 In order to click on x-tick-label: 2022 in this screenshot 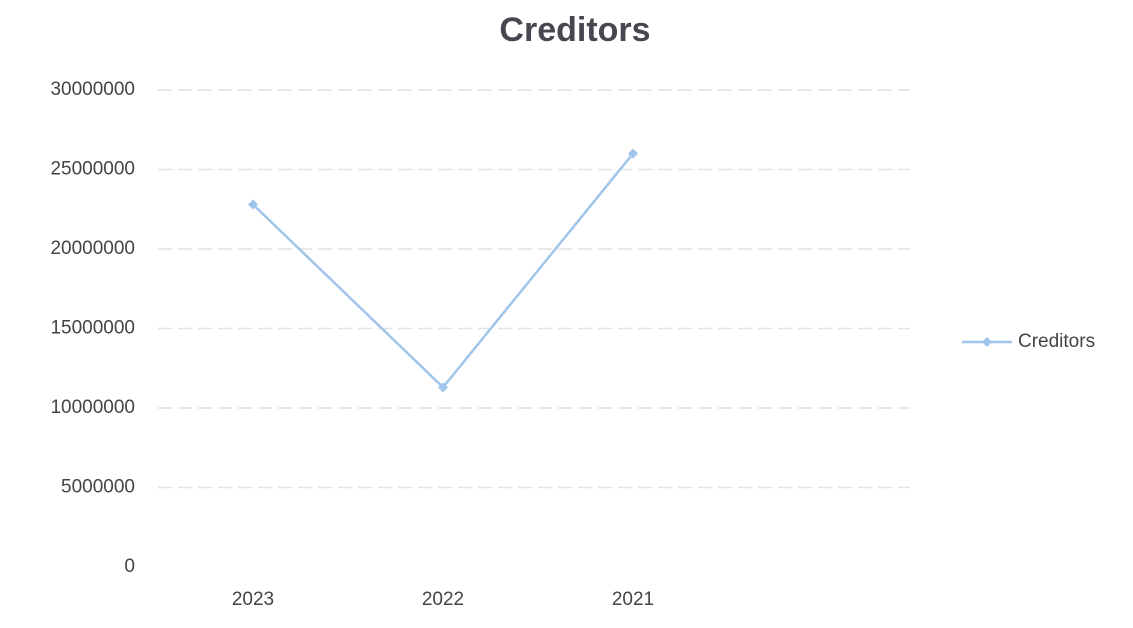, I will do `click(443, 599)`.